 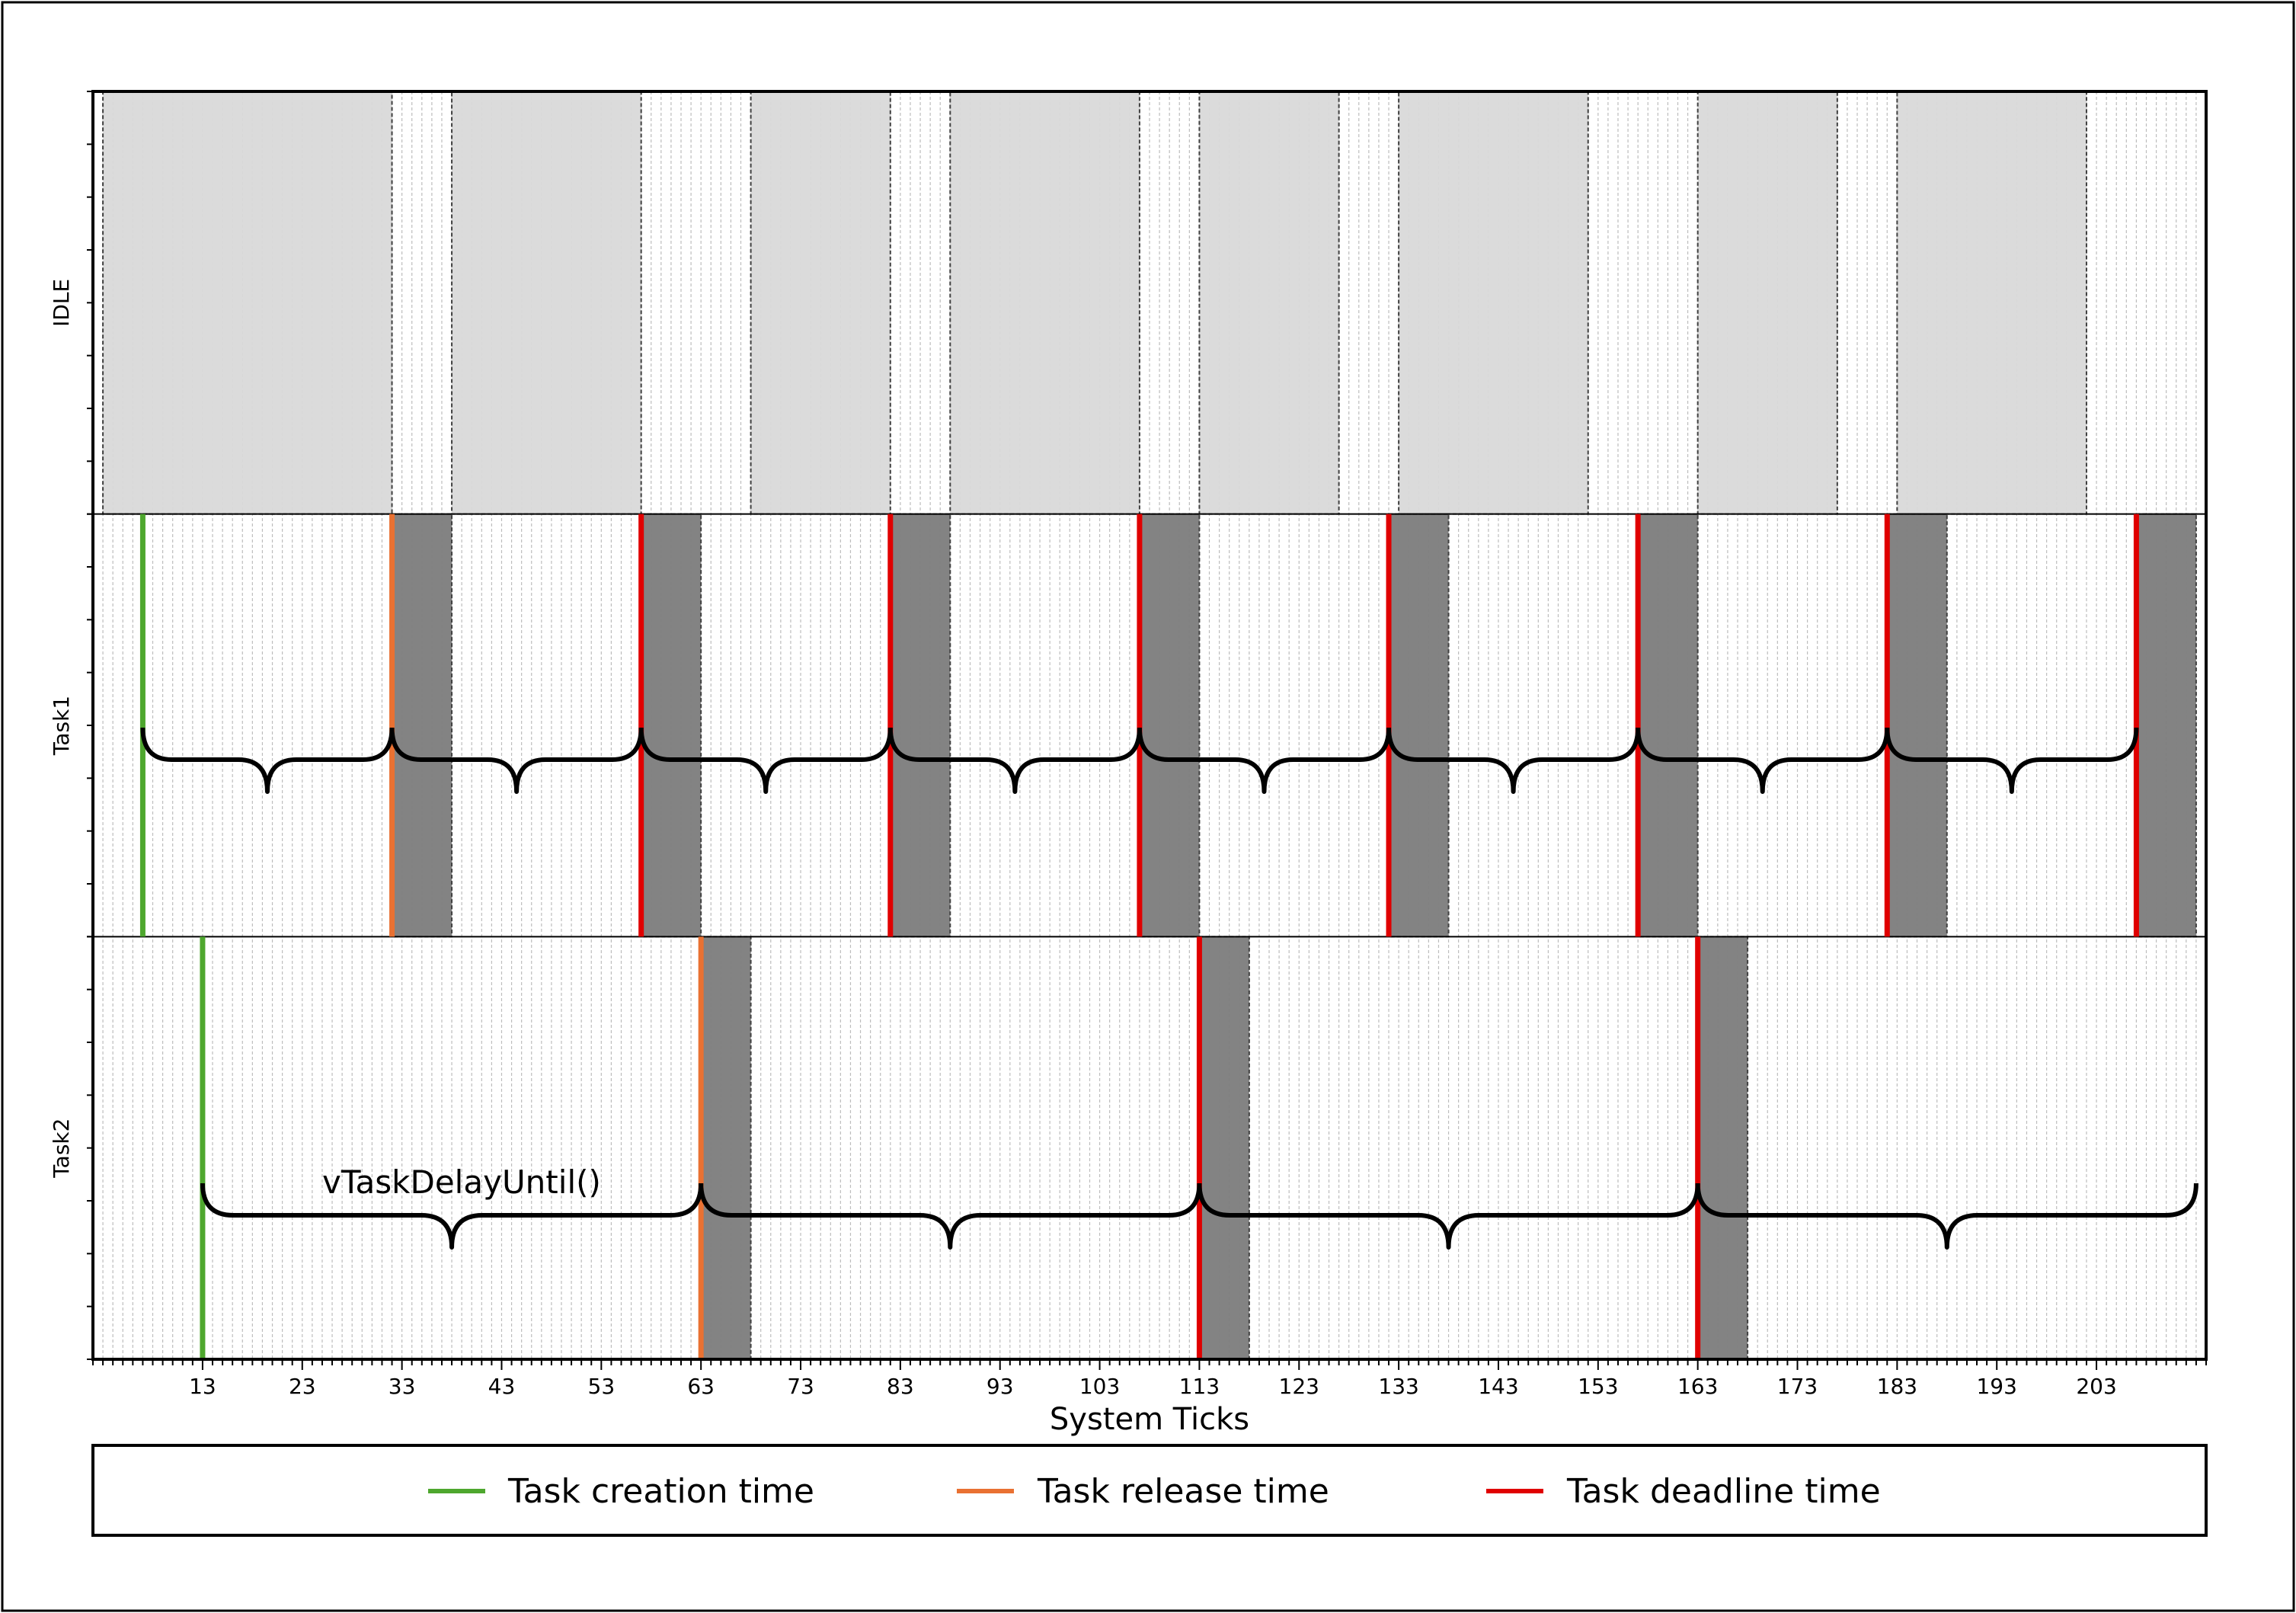 What do you see at coordinates (90, 725) in the screenshot?
I see `y-minor-ticks` at bounding box center [90, 725].